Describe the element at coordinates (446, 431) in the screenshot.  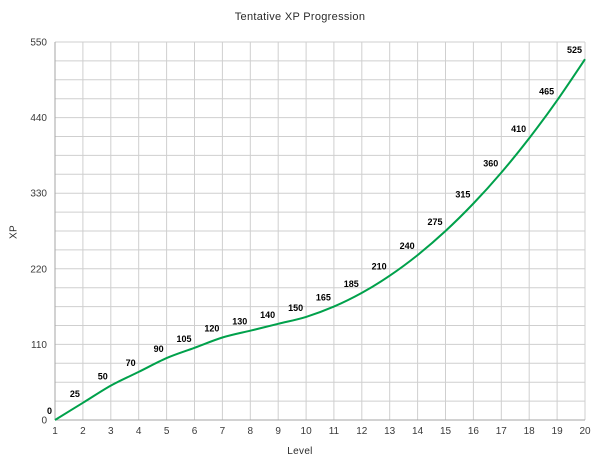
I see `svg-text: 15` at that location.